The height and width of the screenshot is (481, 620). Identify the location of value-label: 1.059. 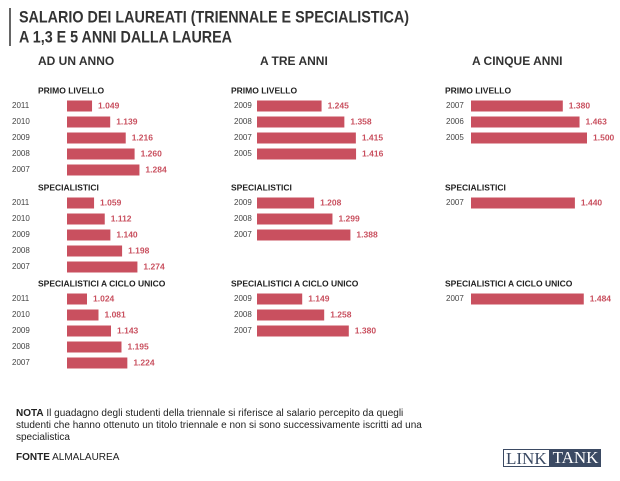
(111, 202).